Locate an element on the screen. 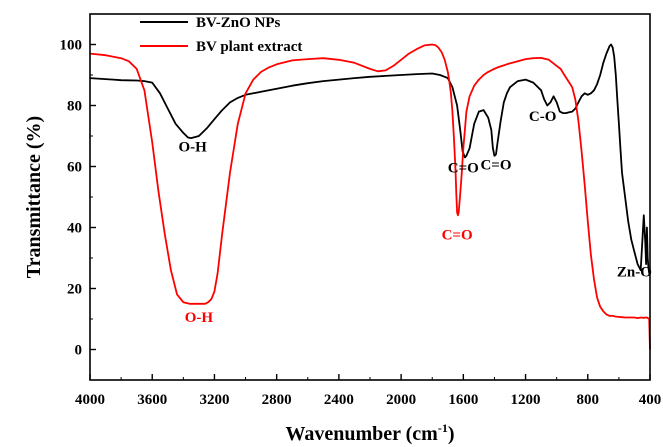  x-axis-title: Wavenumber (cm-1) is located at coordinates (369, 433).